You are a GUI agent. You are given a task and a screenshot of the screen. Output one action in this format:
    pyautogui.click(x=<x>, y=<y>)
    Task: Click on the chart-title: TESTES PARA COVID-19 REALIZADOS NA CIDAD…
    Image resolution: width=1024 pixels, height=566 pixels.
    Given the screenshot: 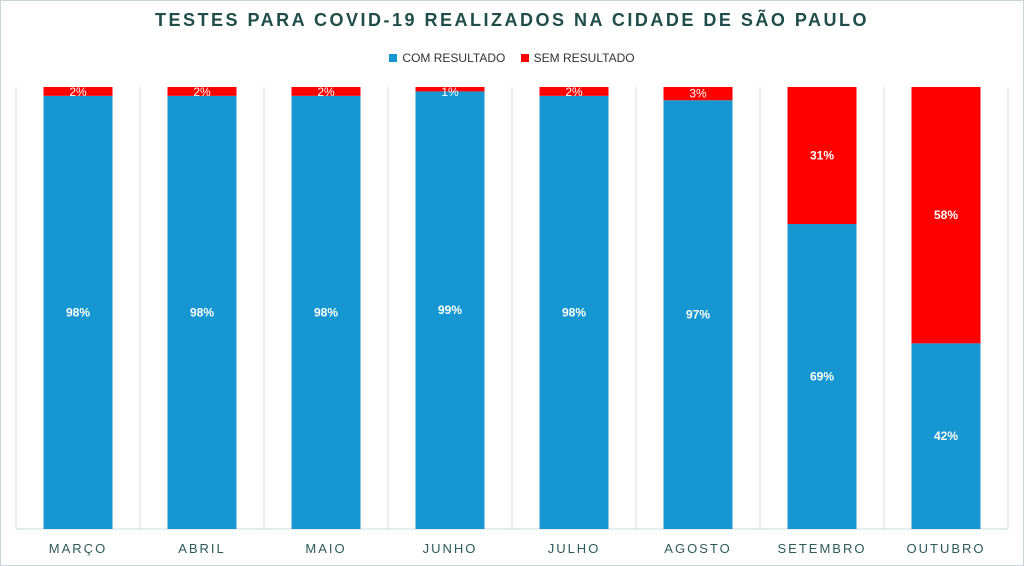 What is the action you would take?
    pyautogui.click(x=512, y=20)
    